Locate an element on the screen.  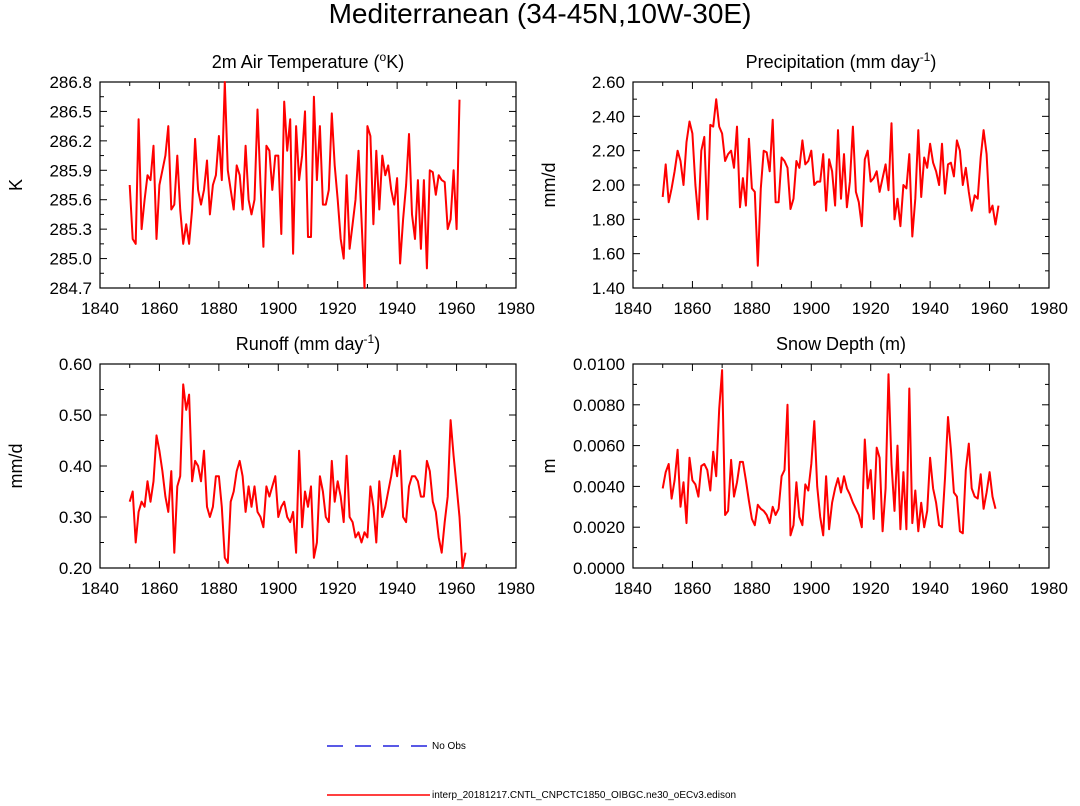
panel-title: Runoff (mm day-1) is located at coordinates (308, 343).